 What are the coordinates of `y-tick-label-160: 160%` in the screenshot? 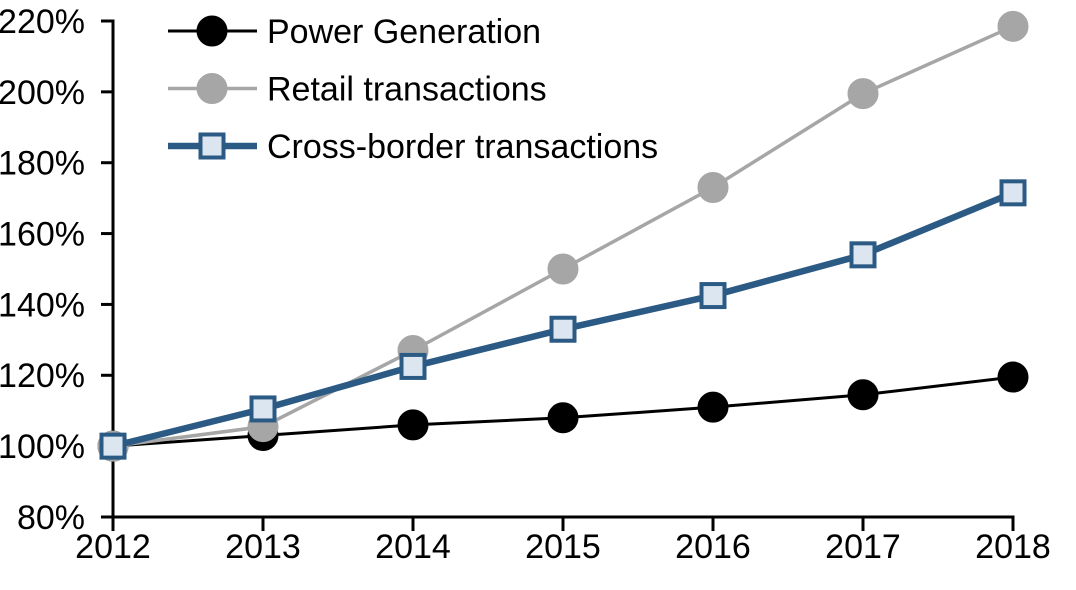 It's located at (42, 234).